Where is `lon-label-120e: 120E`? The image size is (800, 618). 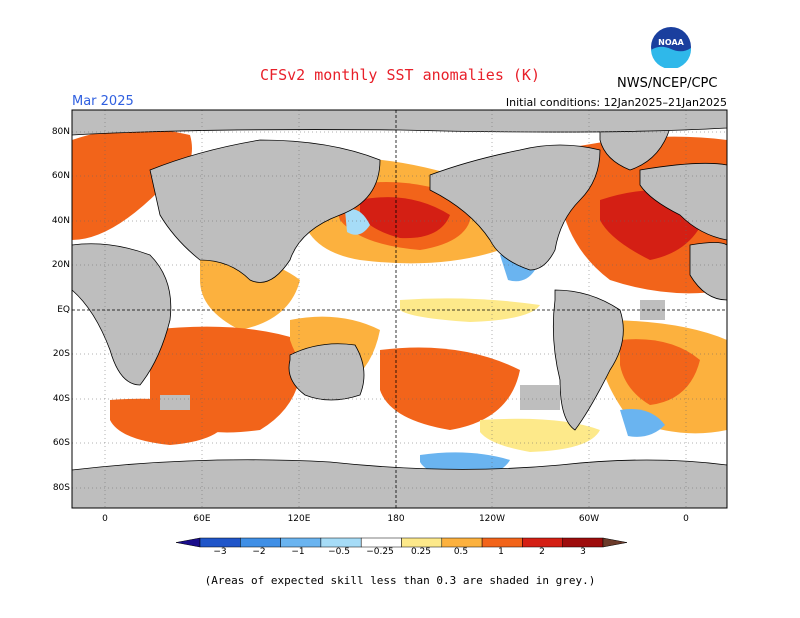
lon-label-120e: 120E is located at coordinates (299, 519).